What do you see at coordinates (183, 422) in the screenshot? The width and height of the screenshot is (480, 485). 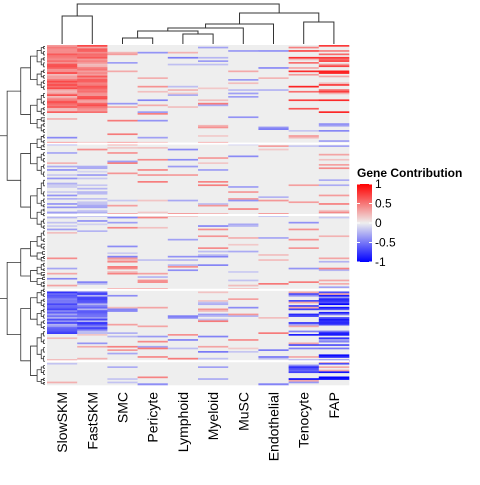 I see `column-label: Lymphoid` at bounding box center [183, 422].